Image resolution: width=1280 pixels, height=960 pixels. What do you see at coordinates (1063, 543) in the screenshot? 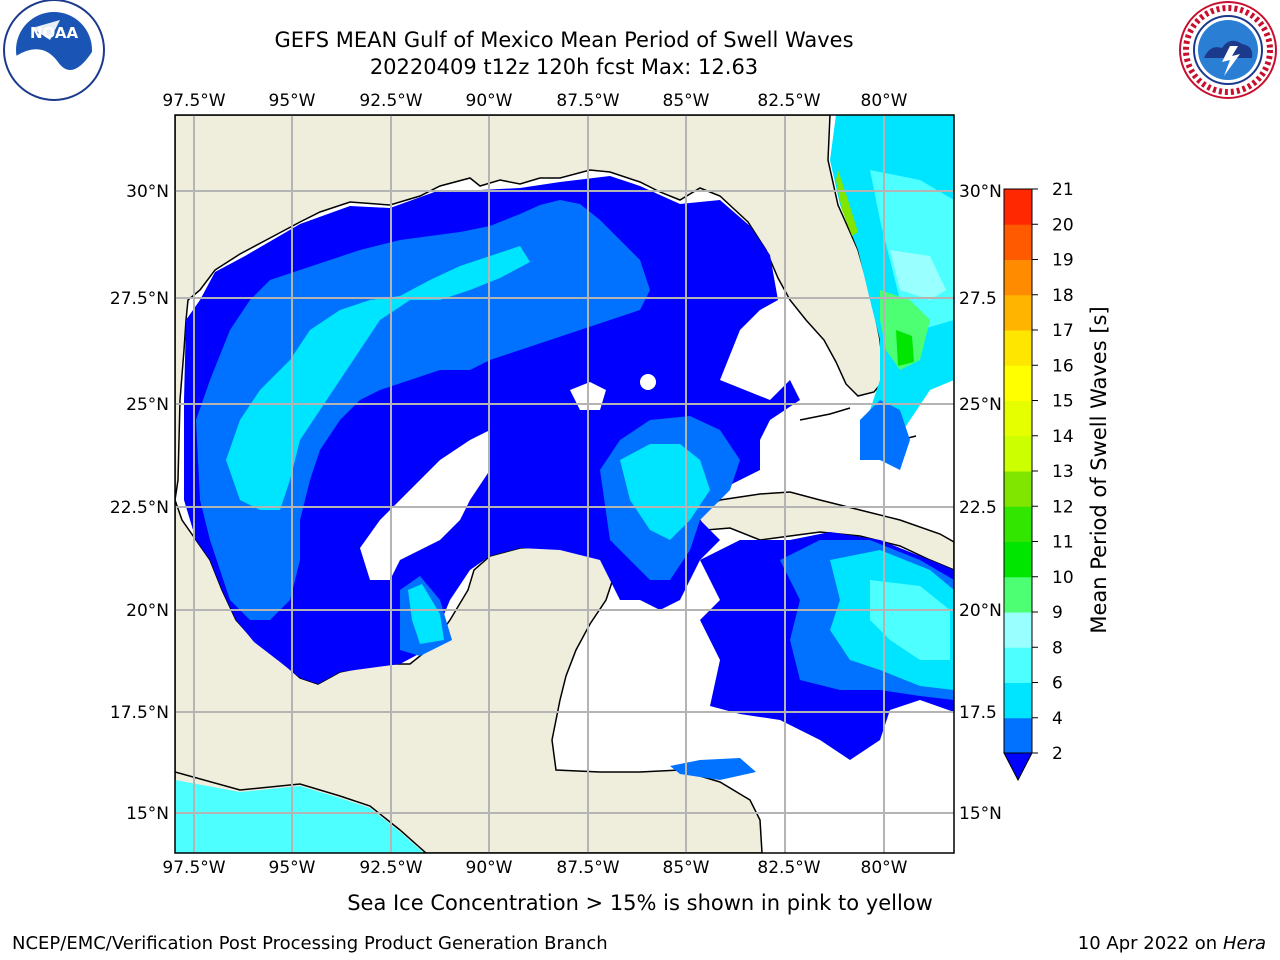
I see `colorbar-tick-label: 11` at bounding box center [1063, 543].